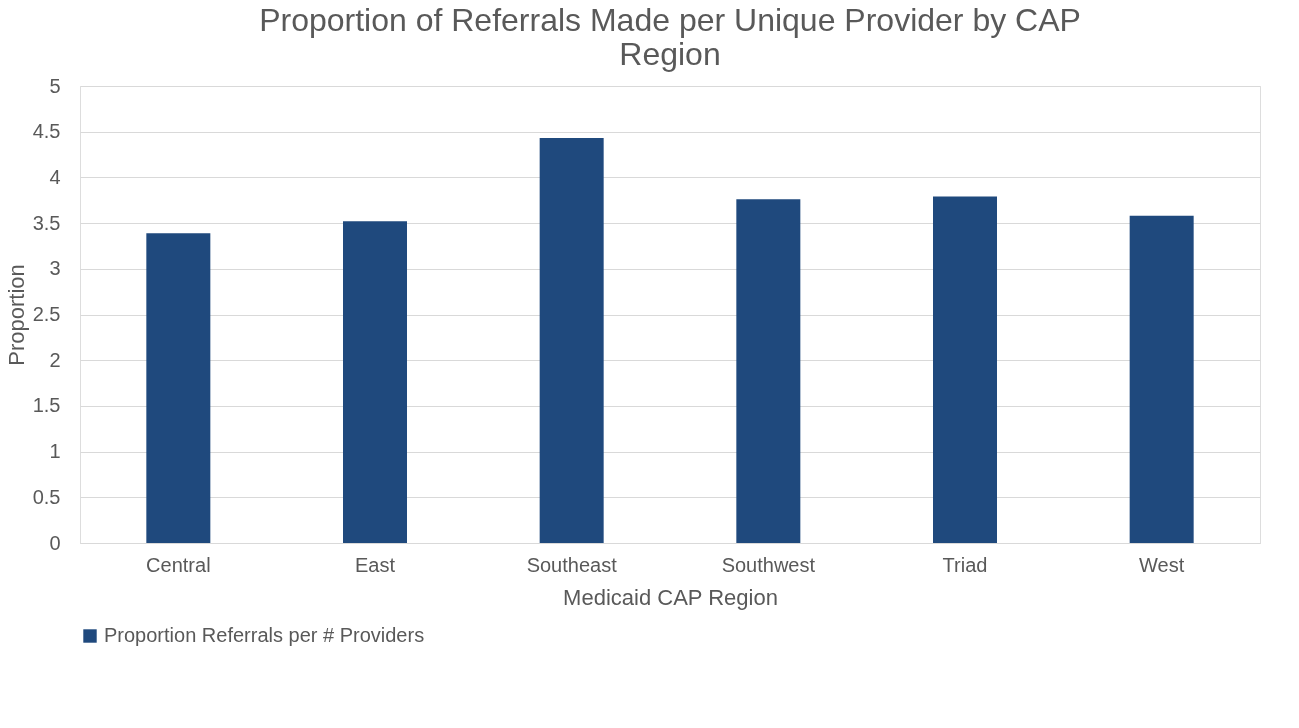 This screenshot has width=1299, height=728. What do you see at coordinates (965, 564) in the screenshot?
I see `x-tick-label: Triad` at bounding box center [965, 564].